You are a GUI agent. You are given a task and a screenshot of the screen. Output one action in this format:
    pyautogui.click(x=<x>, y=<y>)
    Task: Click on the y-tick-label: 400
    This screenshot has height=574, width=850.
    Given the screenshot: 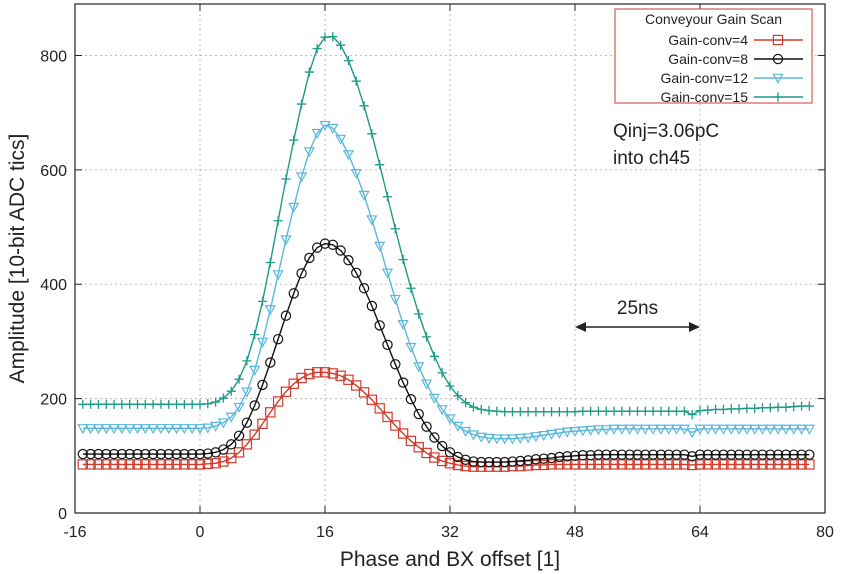 What is the action you would take?
    pyautogui.click(x=53, y=285)
    